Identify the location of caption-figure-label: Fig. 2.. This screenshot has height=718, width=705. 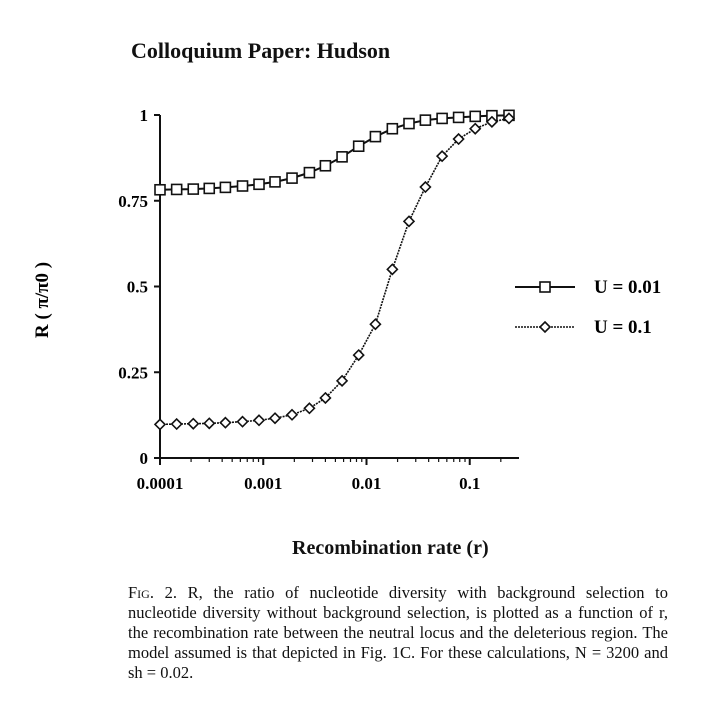
(152, 592).